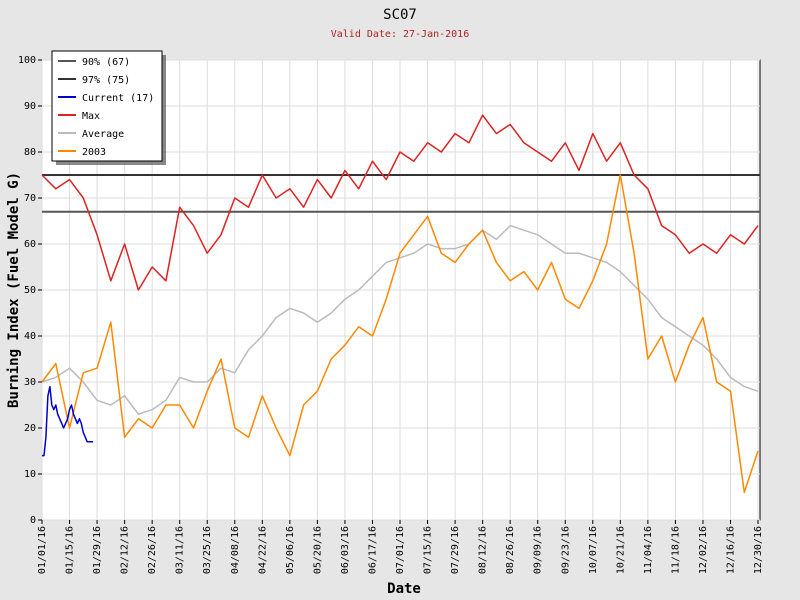 This screenshot has height=600, width=800. What do you see at coordinates (30, 244) in the screenshot?
I see `y-tick-label: 60` at bounding box center [30, 244].